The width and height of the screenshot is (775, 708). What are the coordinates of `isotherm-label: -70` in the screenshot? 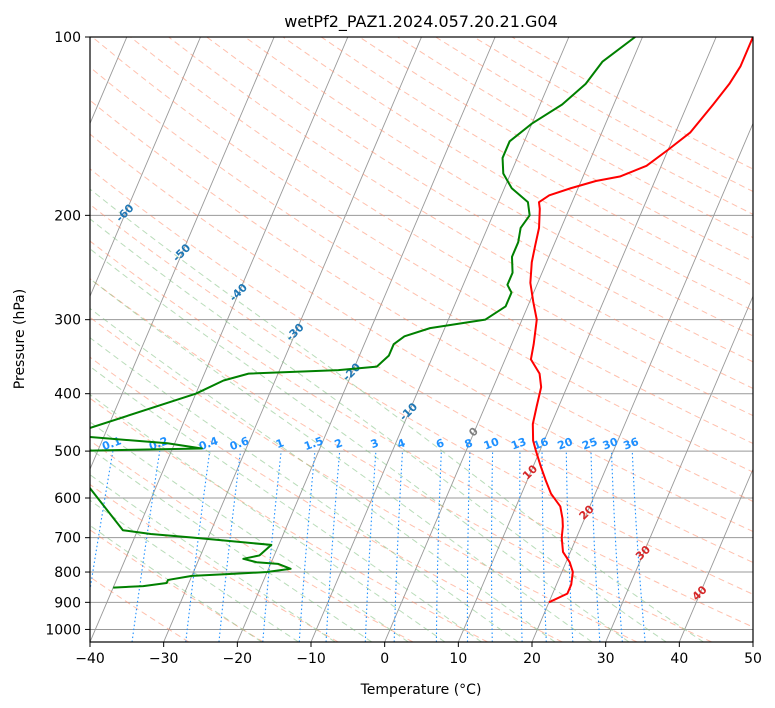 It's located at (68, 172).